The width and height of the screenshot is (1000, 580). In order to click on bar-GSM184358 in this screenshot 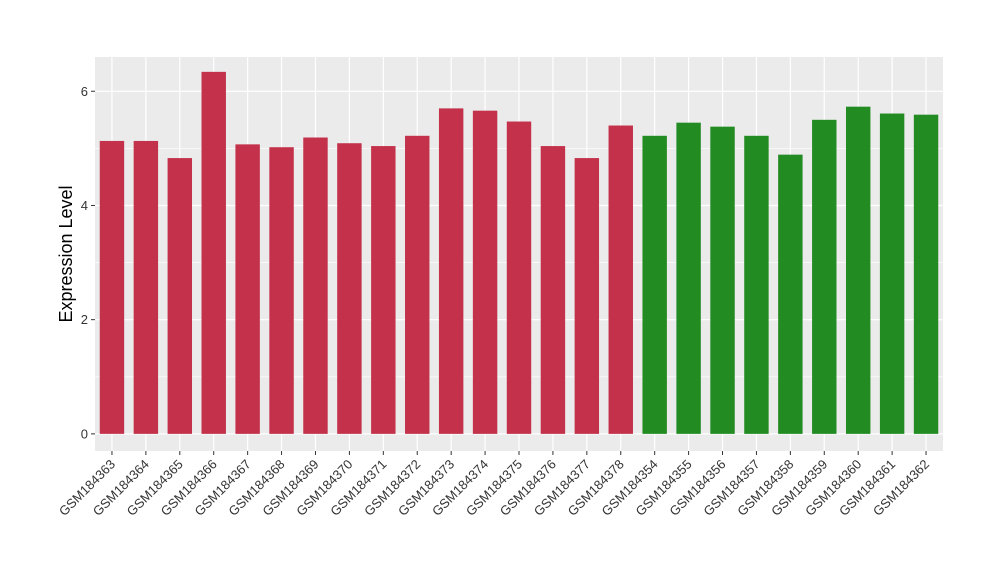, I will do `click(790, 294)`.